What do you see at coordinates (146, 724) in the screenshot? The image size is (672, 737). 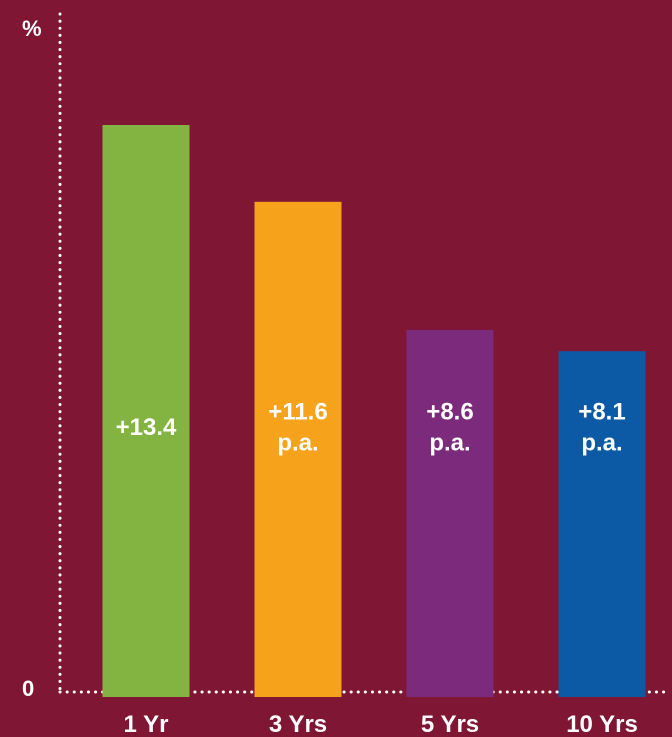 I see `category-label: 1 Yr` at bounding box center [146, 724].